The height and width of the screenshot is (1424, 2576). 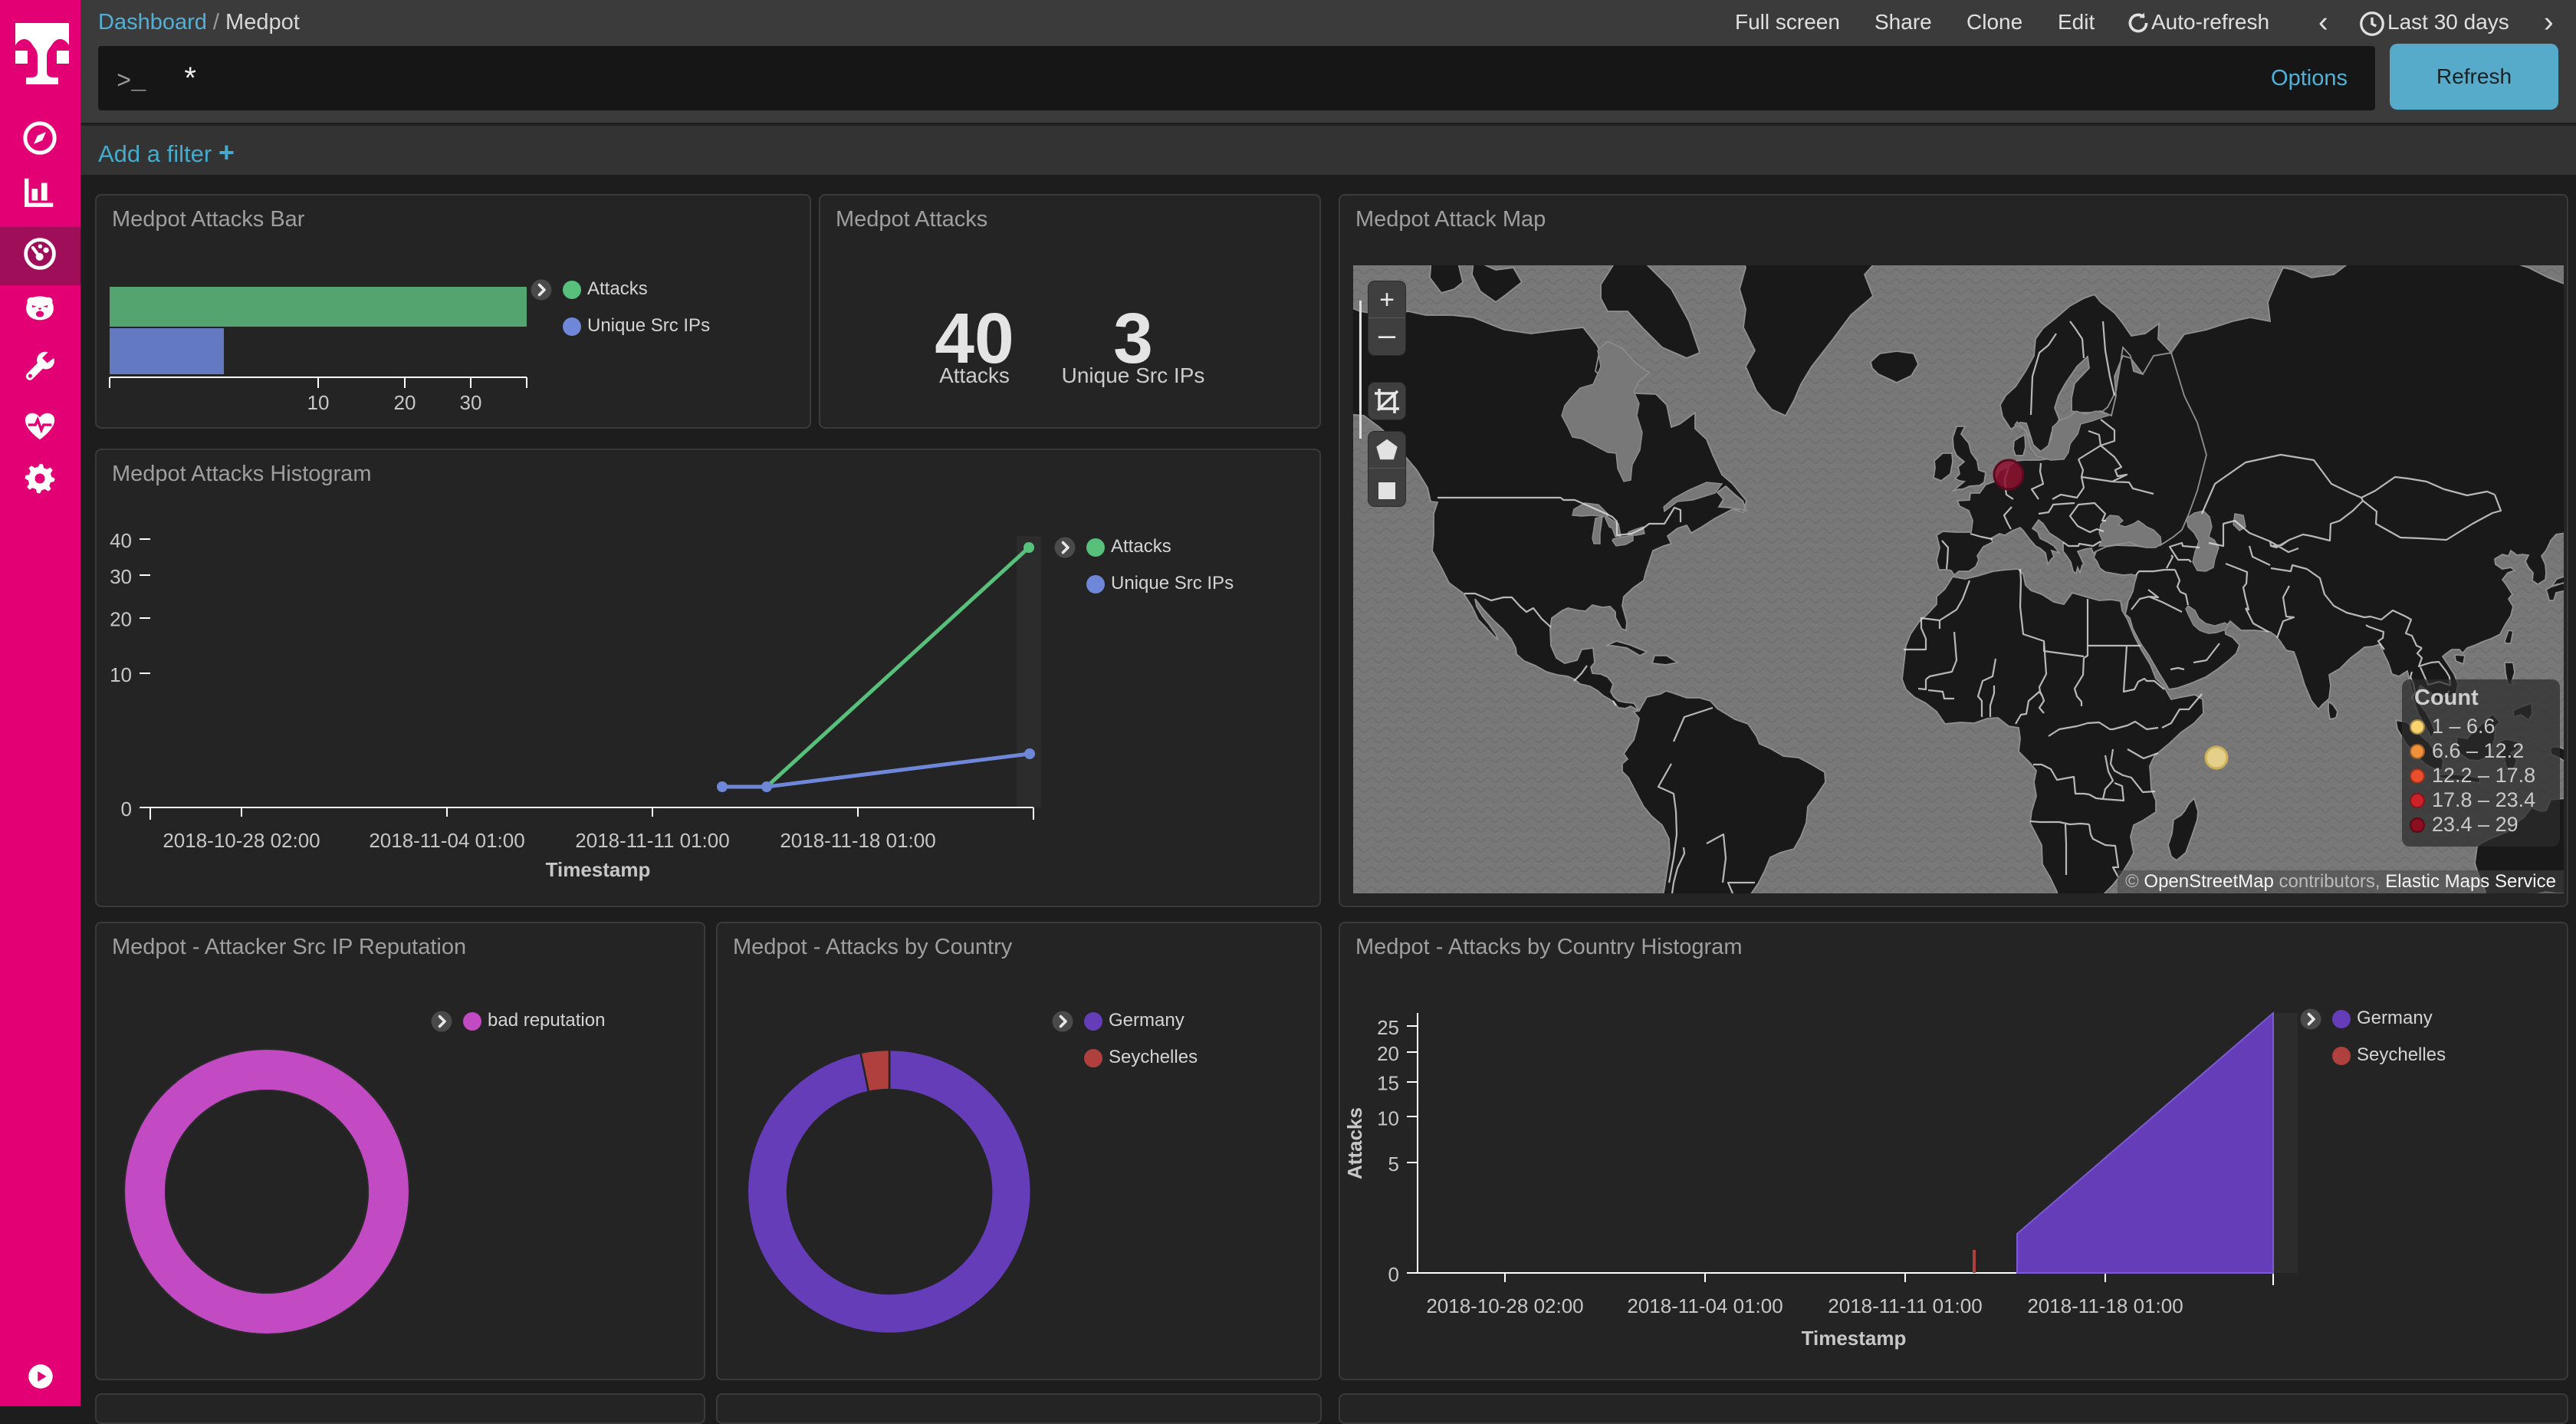 What do you see at coordinates (121, 540) in the screenshot?
I see `svg-text: 40` at bounding box center [121, 540].